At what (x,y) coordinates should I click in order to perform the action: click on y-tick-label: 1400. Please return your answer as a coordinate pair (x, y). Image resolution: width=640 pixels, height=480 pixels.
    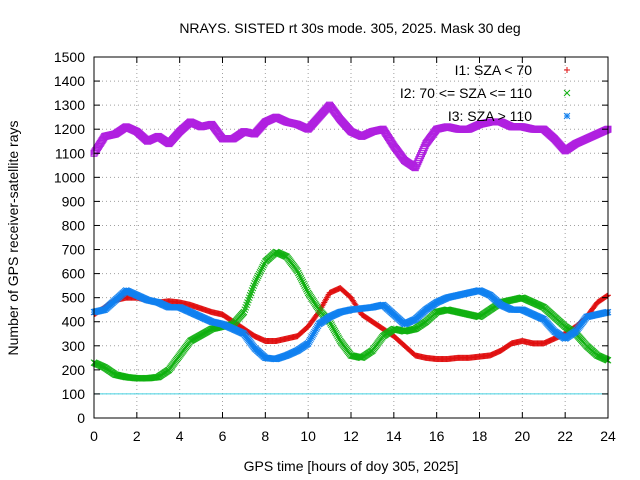
    Looking at the image, I should click on (69, 81).